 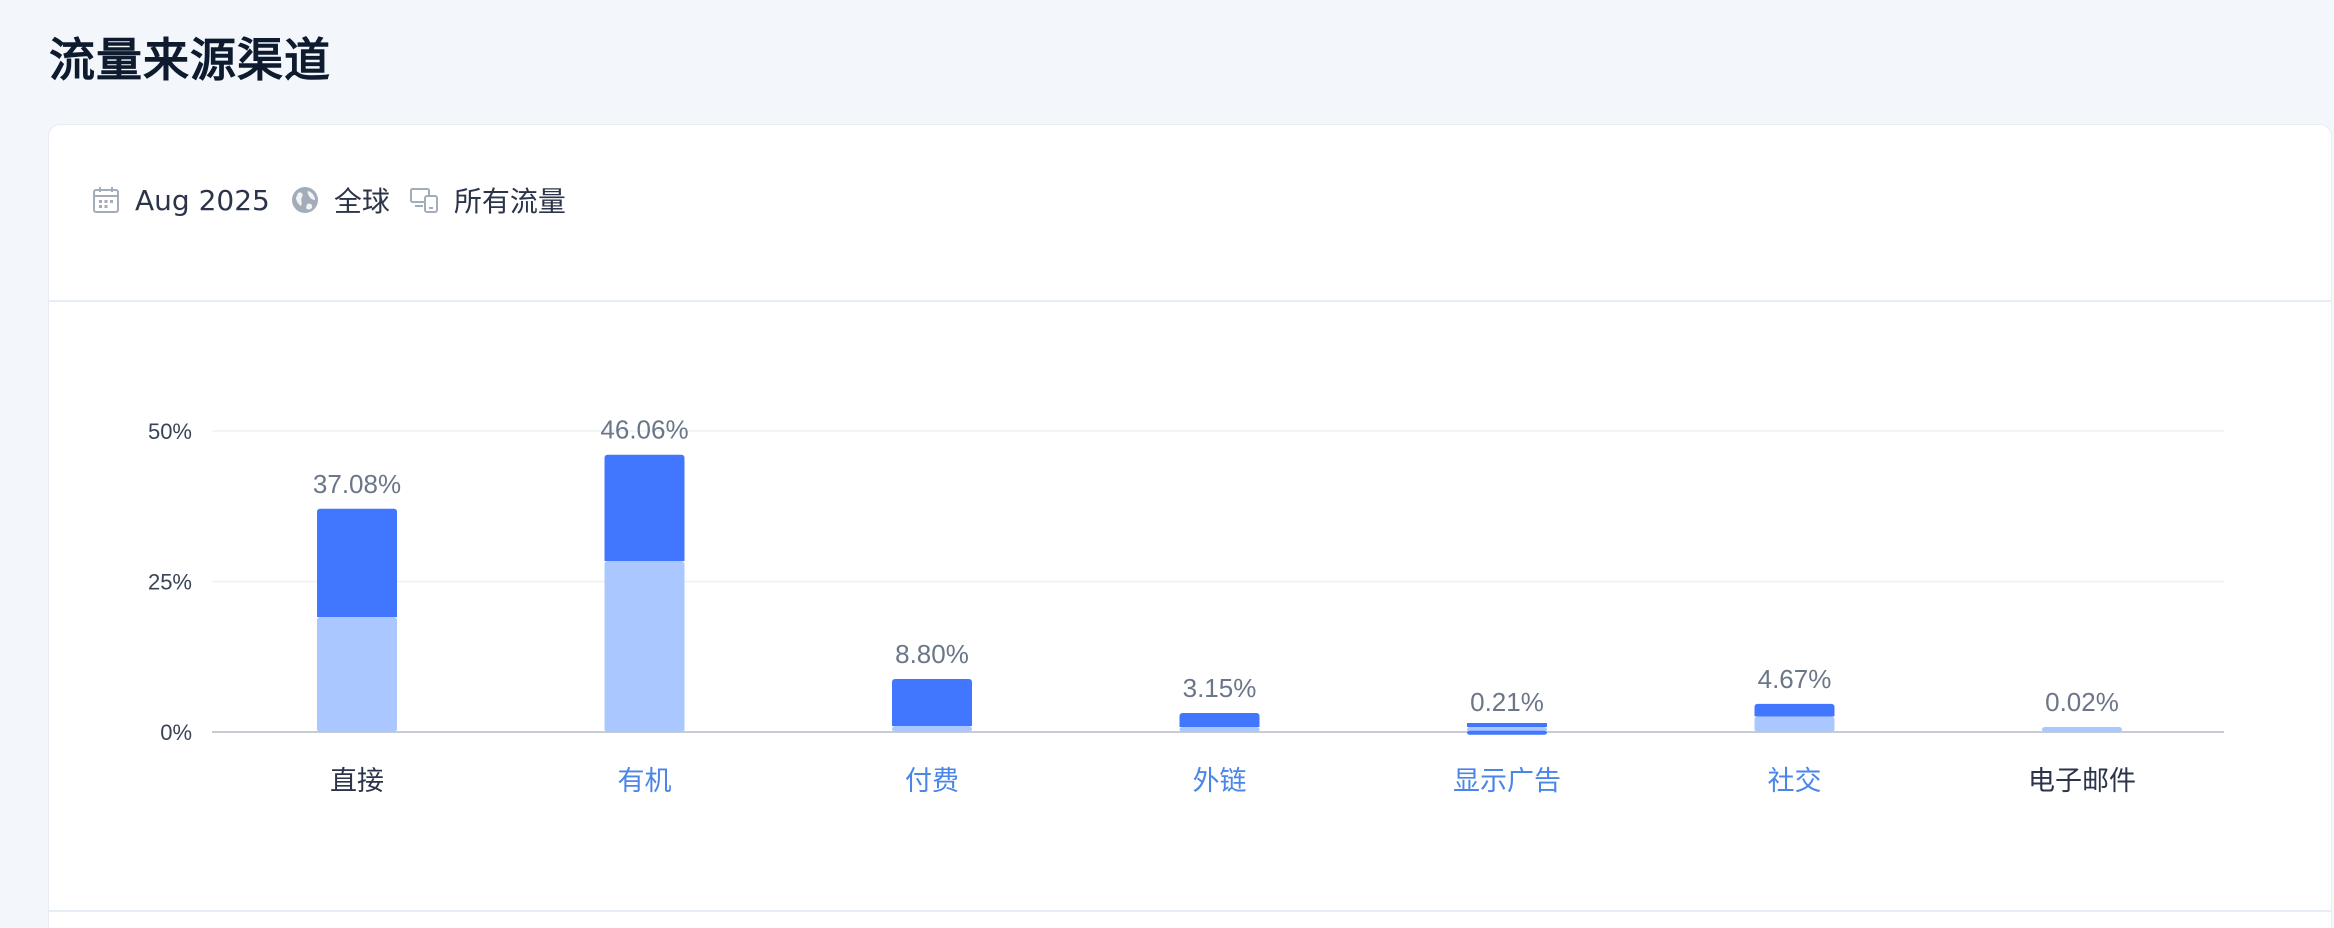 What do you see at coordinates (106, 200) in the screenshot?
I see `calendar-icon` at bounding box center [106, 200].